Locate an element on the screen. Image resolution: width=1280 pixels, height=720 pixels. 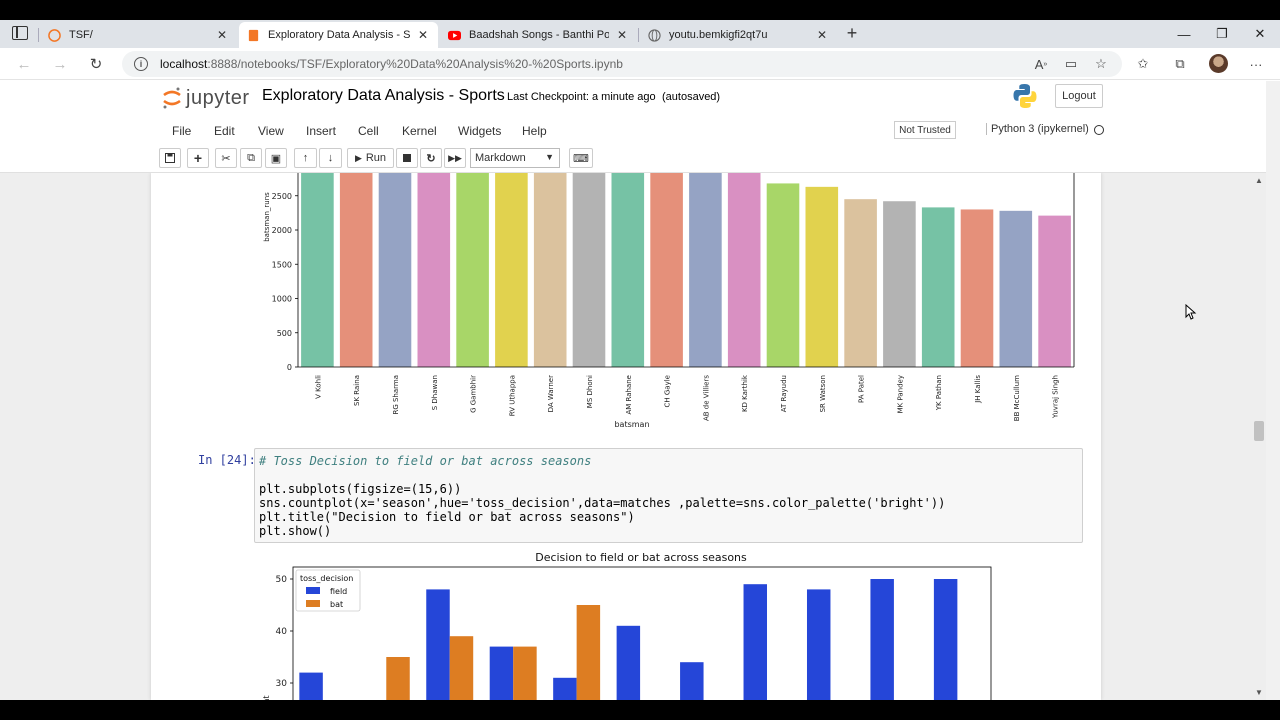
python-logo-icon is located at coordinates (1025, 96).